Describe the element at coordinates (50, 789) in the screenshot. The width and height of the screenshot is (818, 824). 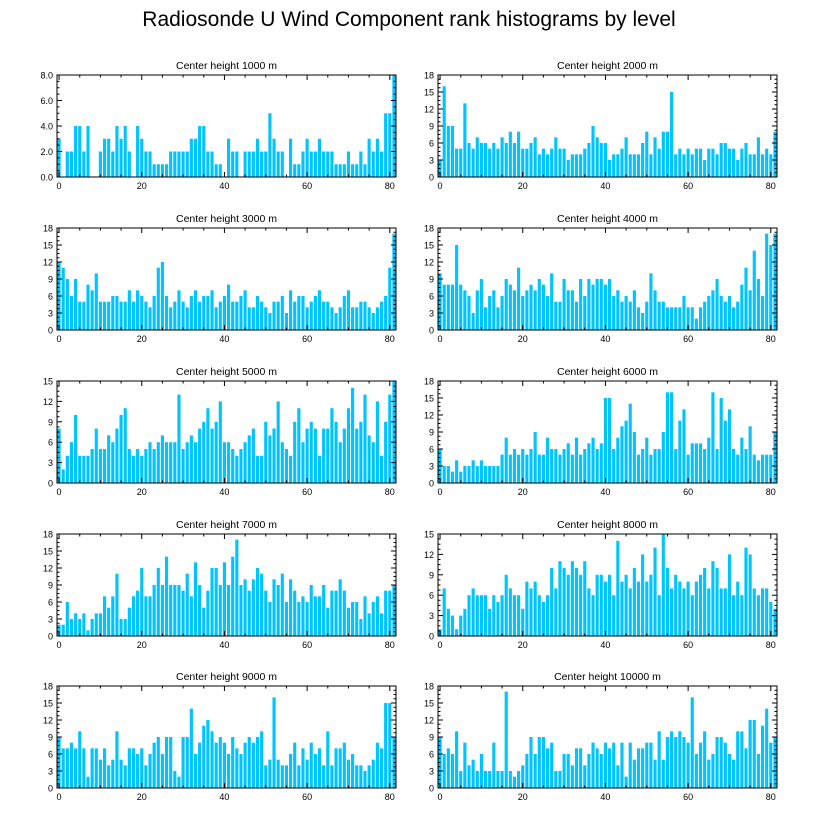
I see `y-tick-label: 0` at that location.